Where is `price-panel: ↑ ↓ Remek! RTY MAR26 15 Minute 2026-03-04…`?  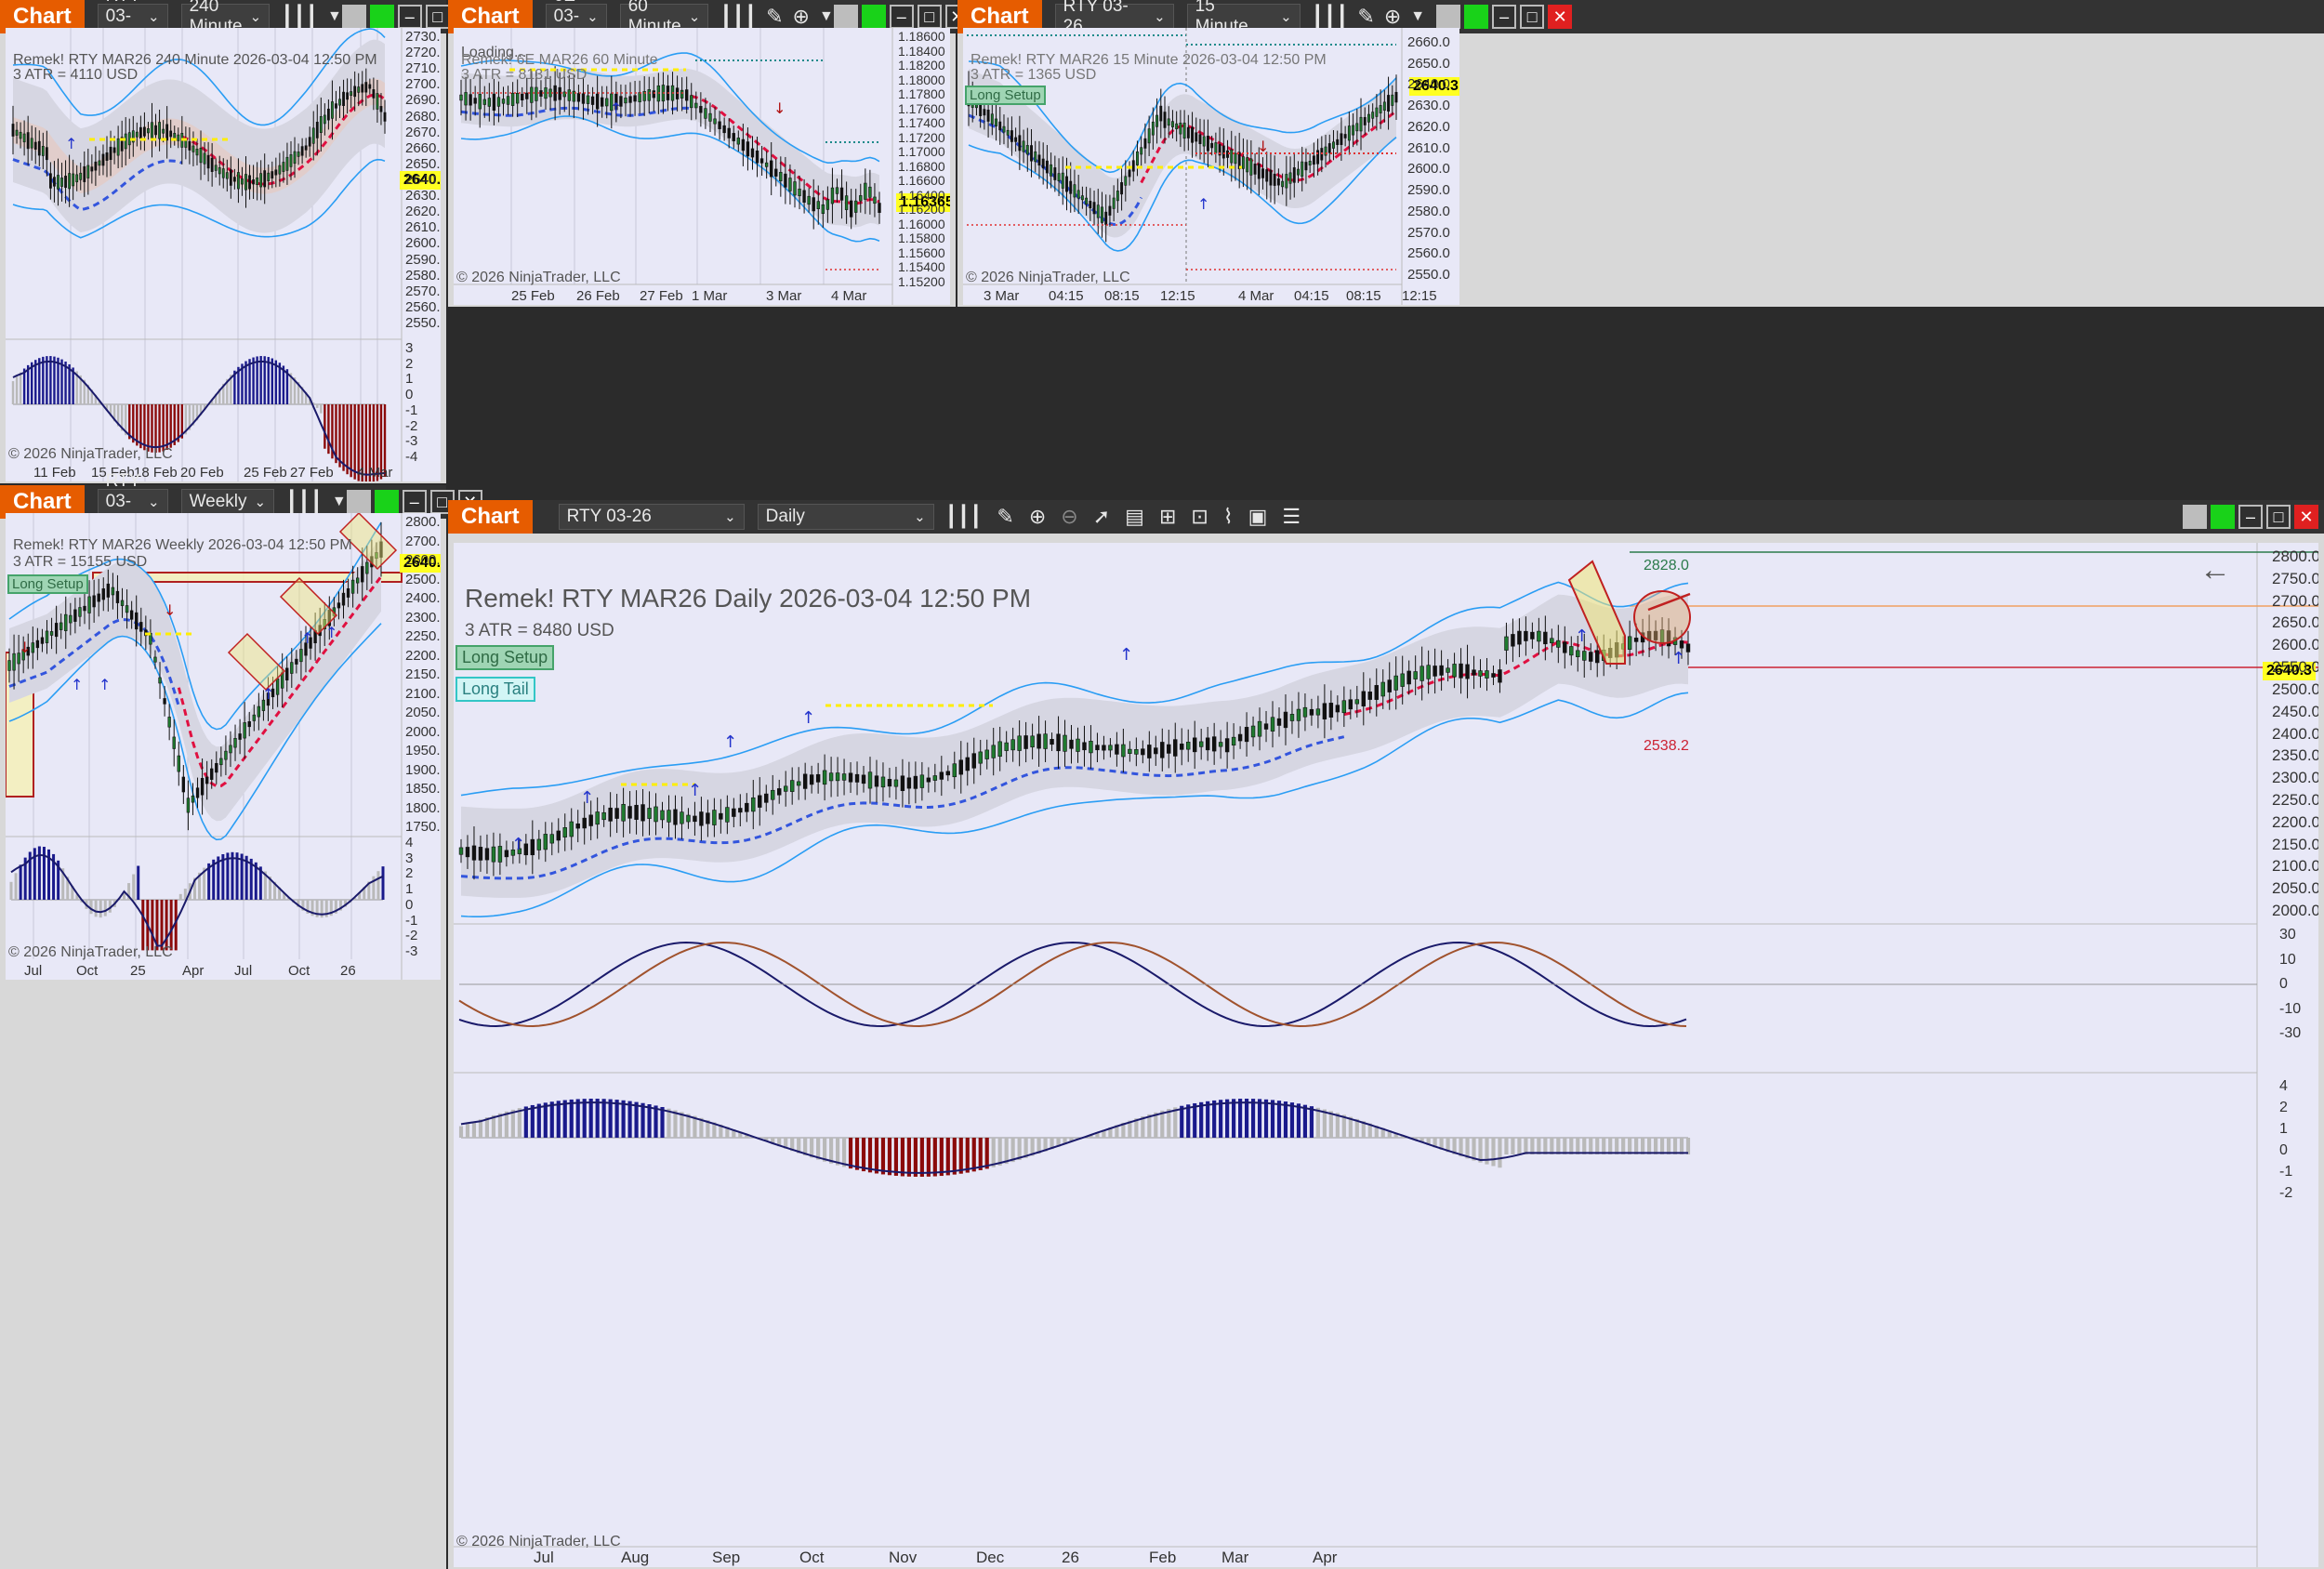 price-panel: ↑ ↓ Remek! RTY MAR26 15 Minute 2026-03-04… is located at coordinates (1211, 166).